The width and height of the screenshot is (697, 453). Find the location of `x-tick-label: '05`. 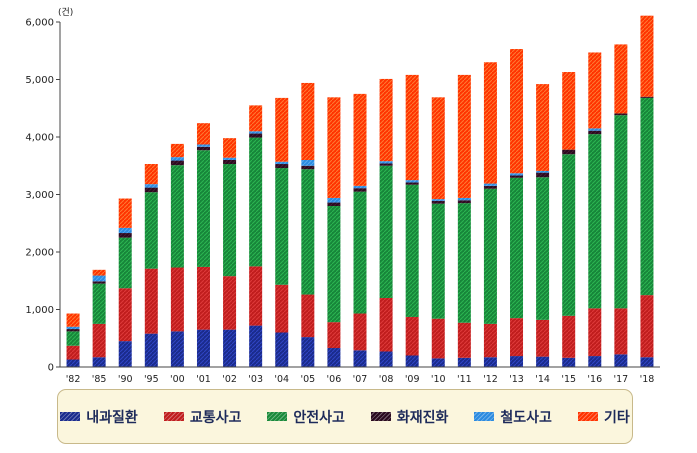

x-tick-label: '05 is located at coordinates (307, 379).